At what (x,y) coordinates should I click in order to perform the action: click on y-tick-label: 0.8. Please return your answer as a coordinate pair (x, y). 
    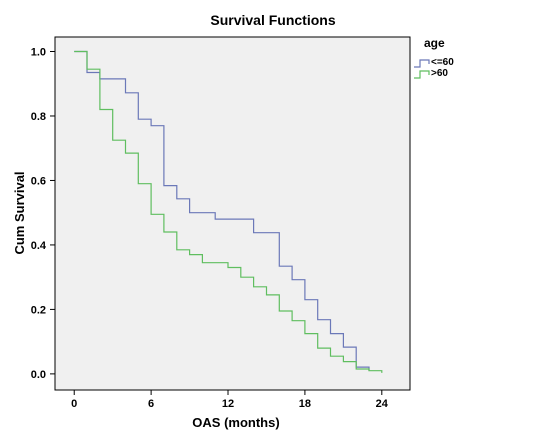
    Looking at the image, I should click on (38, 117).